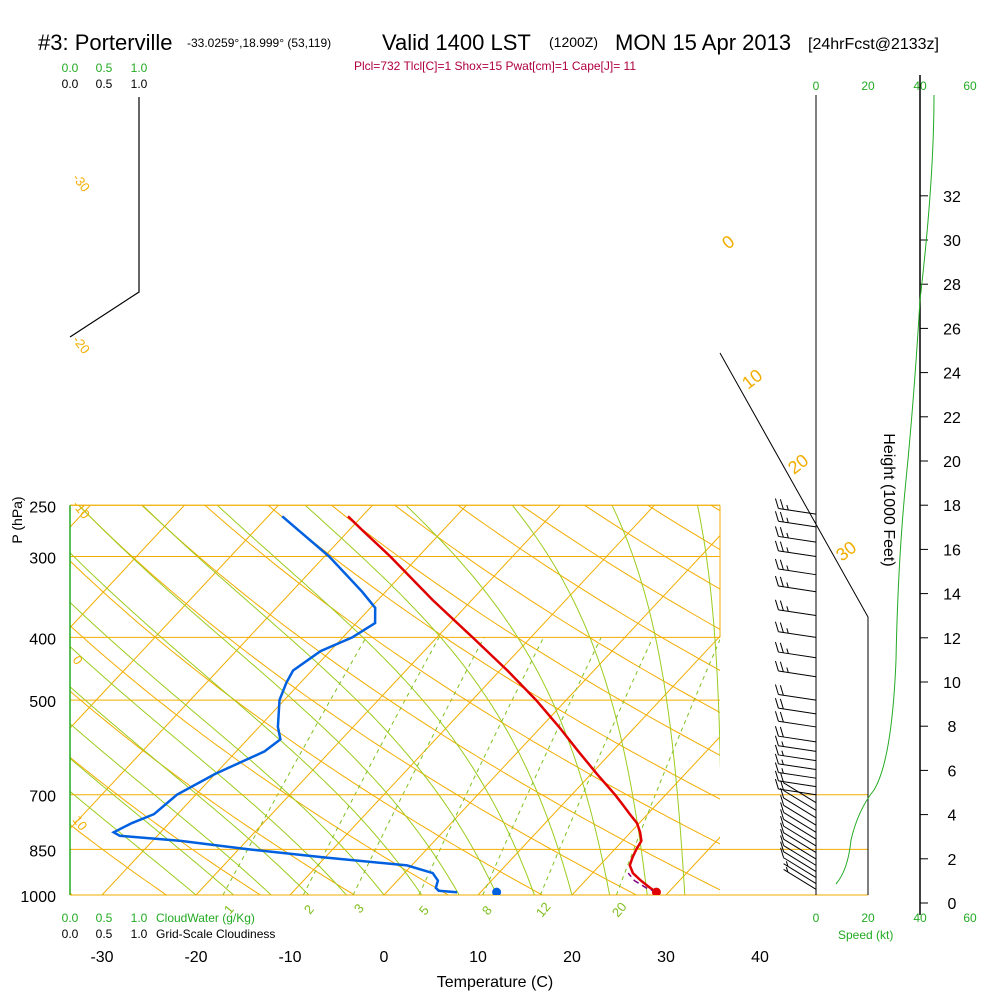  What do you see at coordinates (952, 904) in the screenshot?
I see `height-tick-label: 0` at bounding box center [952, 904].